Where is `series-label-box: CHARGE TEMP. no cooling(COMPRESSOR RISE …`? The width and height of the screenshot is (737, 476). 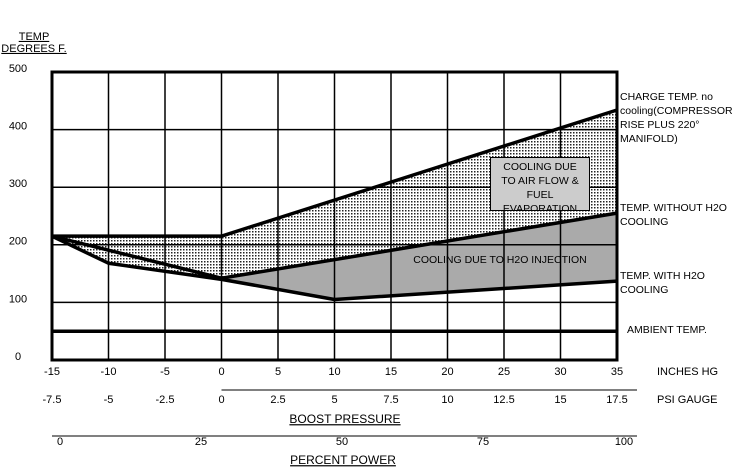 series-label-box: CHARGE TEMP. no cooling(COMPRESSOR RISE … is located at coordinates (676, 118).